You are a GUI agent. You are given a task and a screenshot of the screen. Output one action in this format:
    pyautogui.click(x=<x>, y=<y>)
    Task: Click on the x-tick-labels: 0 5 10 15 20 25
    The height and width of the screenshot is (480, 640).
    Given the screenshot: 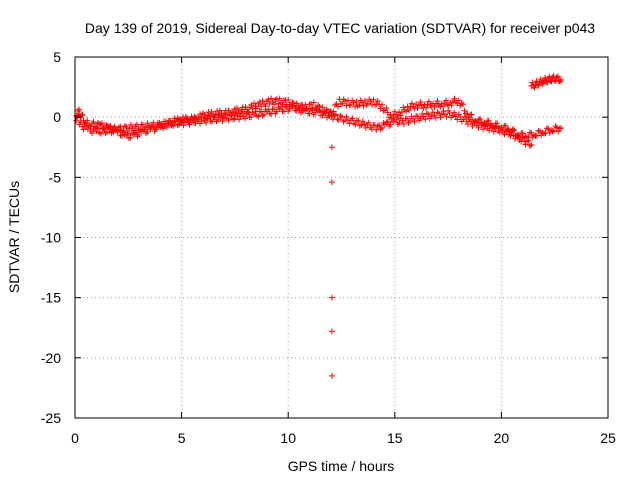 What is the action you would take?
    pyautogui.click(x=343, y=438)
    